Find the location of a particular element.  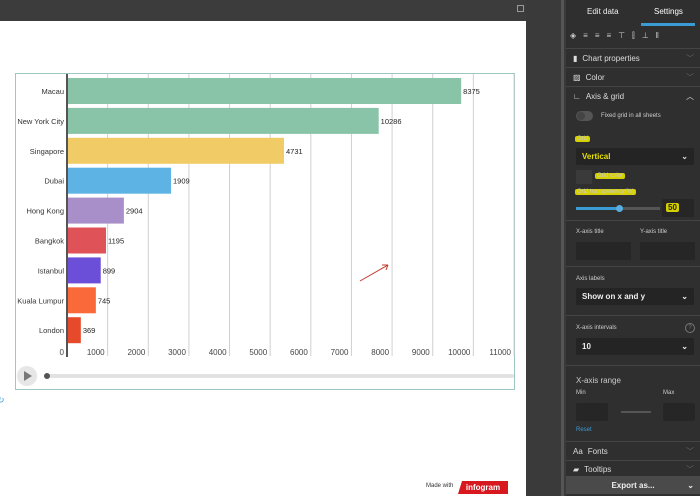

x-tick-label: 0 is located at coordinates (62, 352).